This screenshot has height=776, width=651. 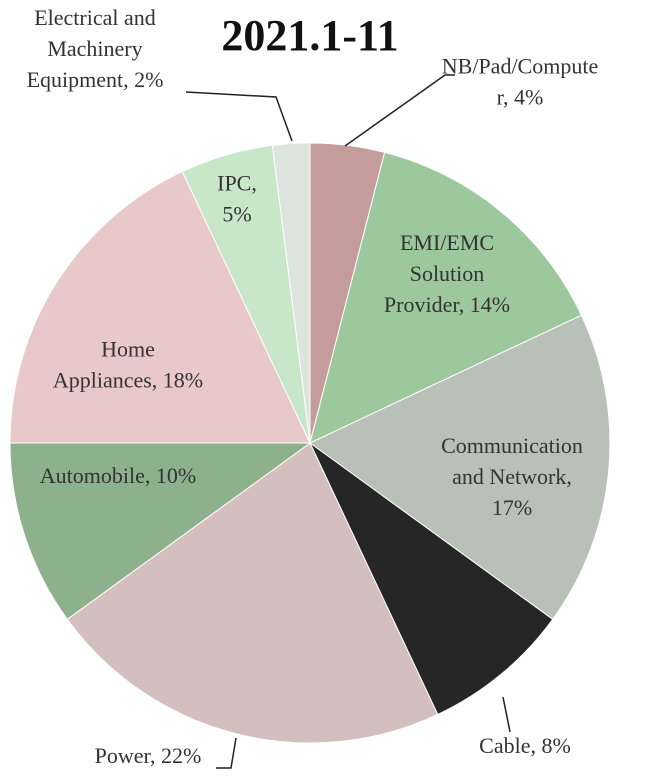 I want to click on slice-label: Automobile, 10%, so click(x=118, y=475).